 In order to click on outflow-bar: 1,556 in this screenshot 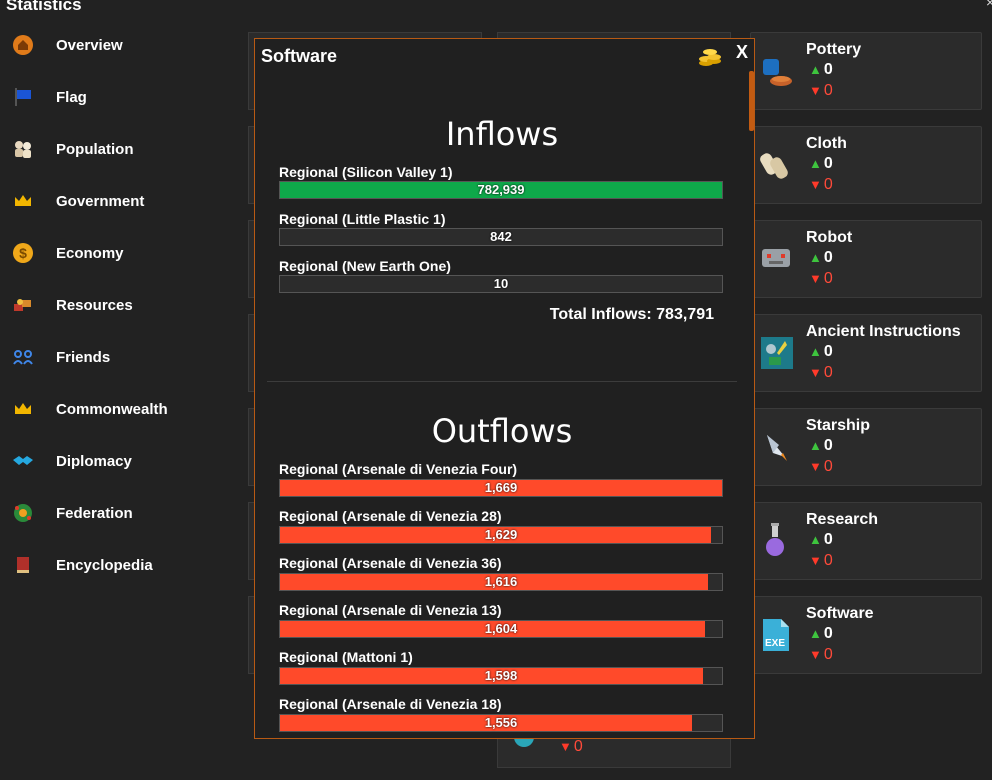, I will do `click(501, 723)`.